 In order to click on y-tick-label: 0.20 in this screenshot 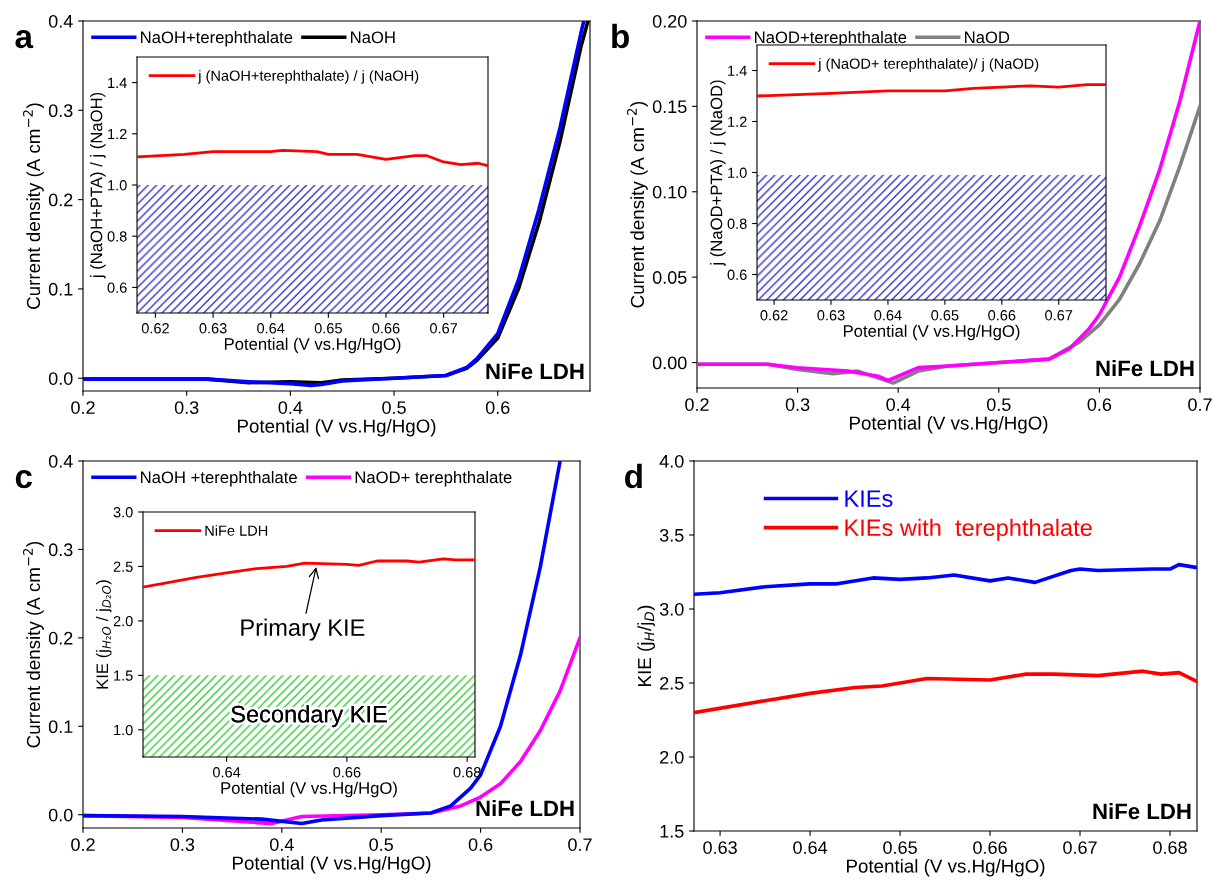, I will do `click(669, 21)`.